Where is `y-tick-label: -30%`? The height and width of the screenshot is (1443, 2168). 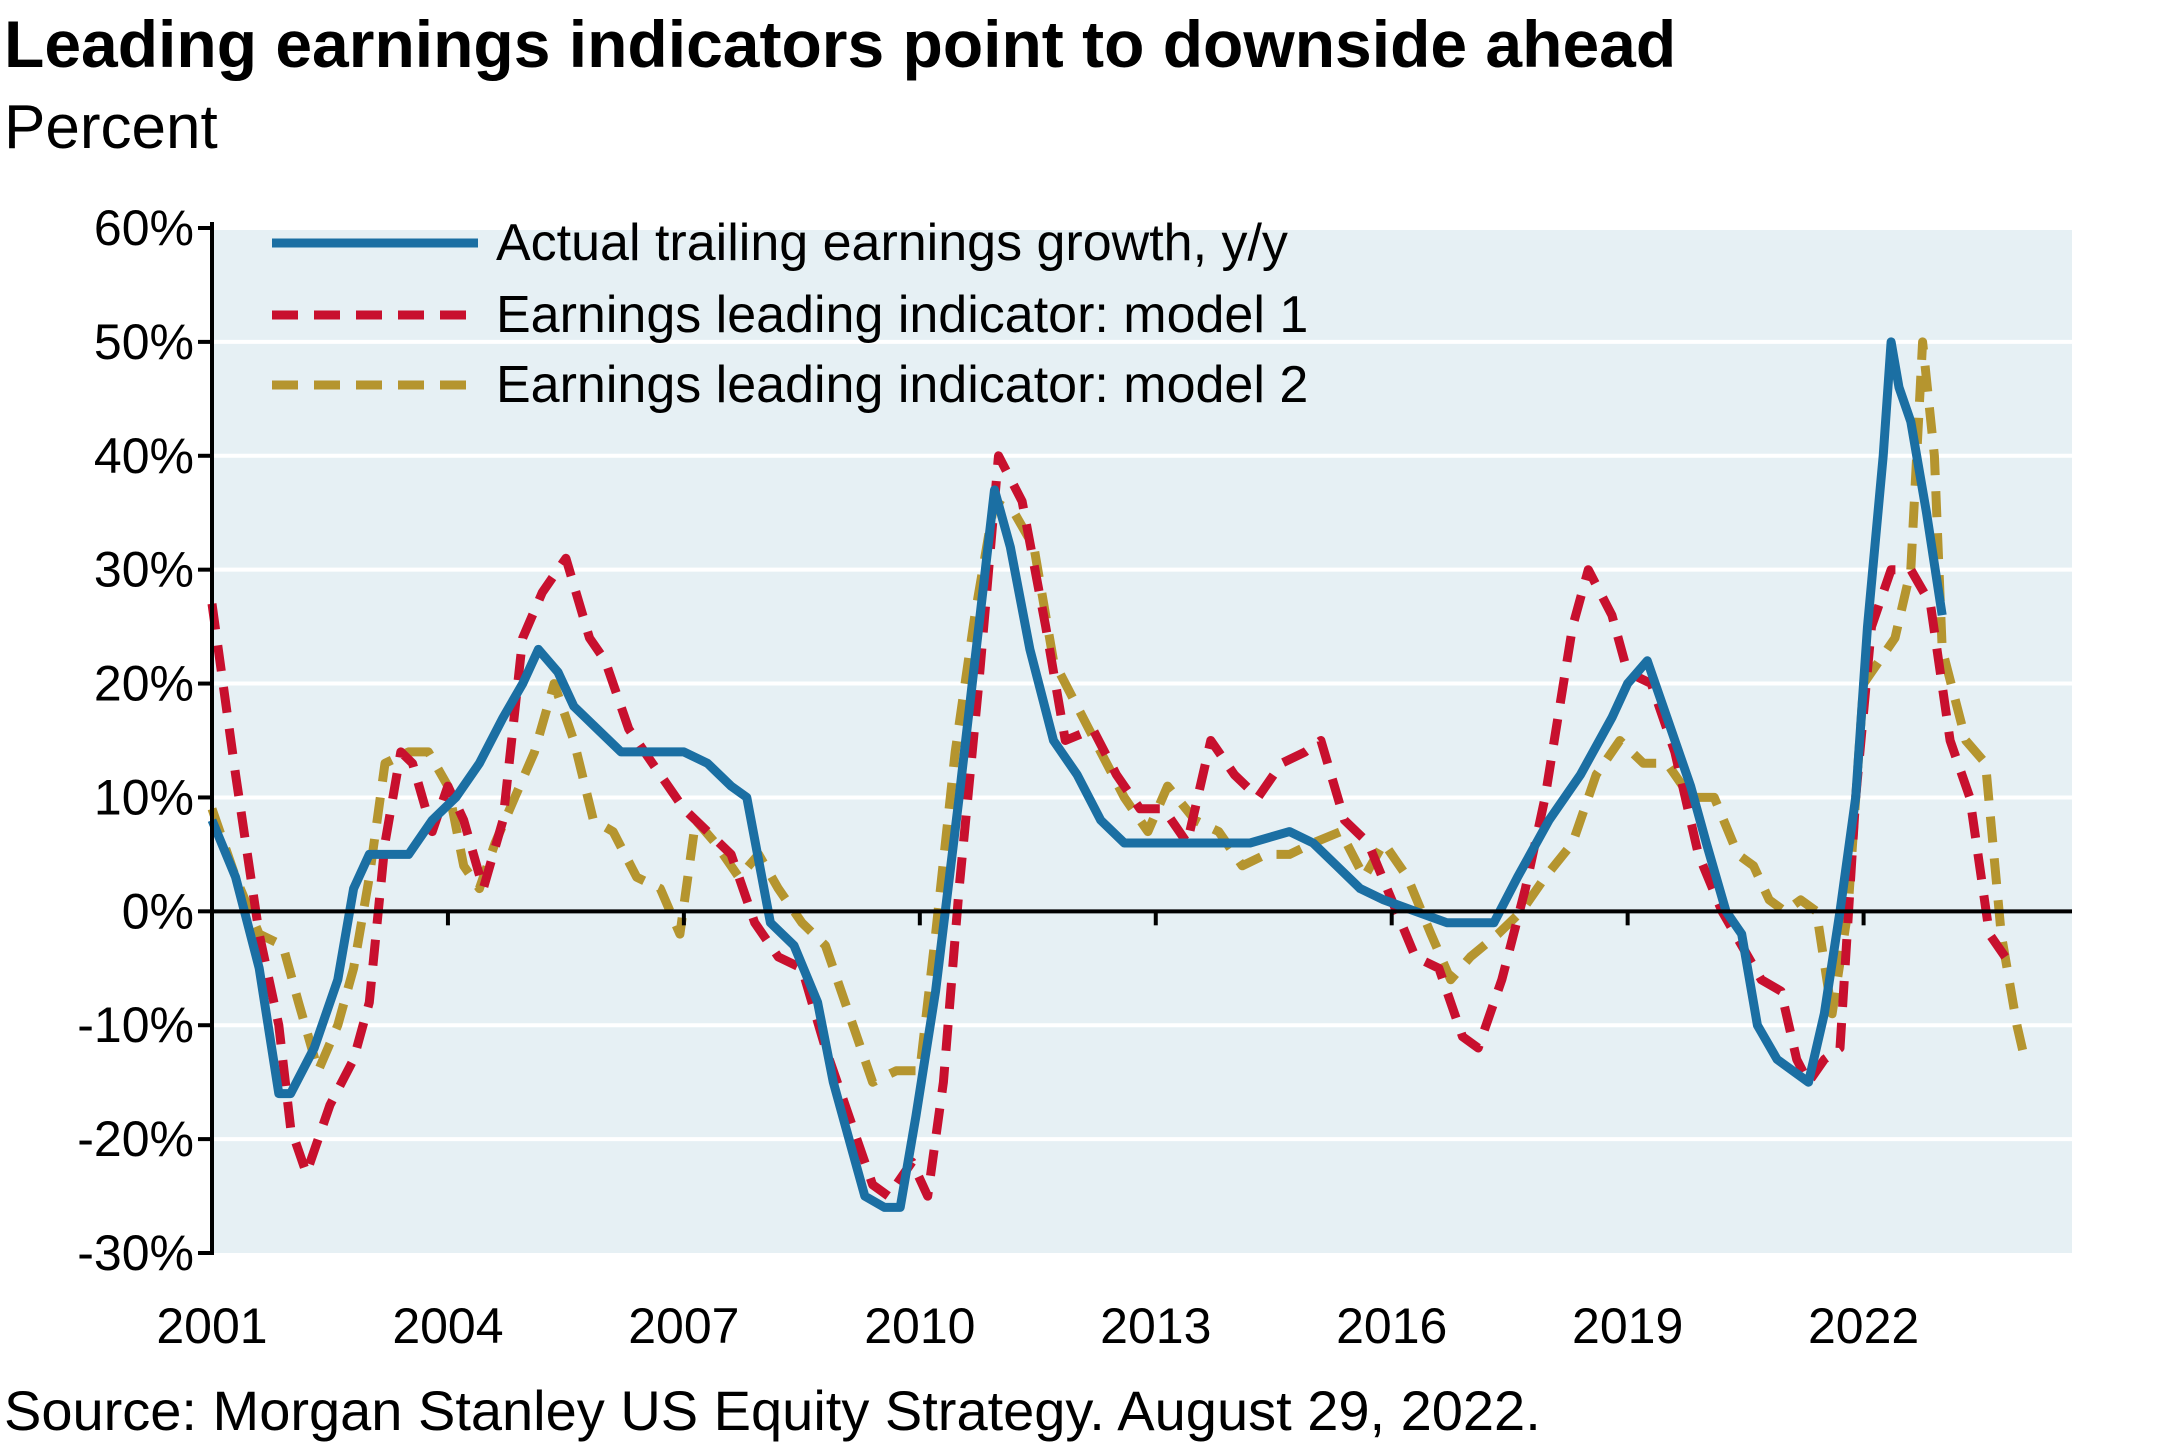 y-tick-label: -30% is located at coordinates (135, 1253).